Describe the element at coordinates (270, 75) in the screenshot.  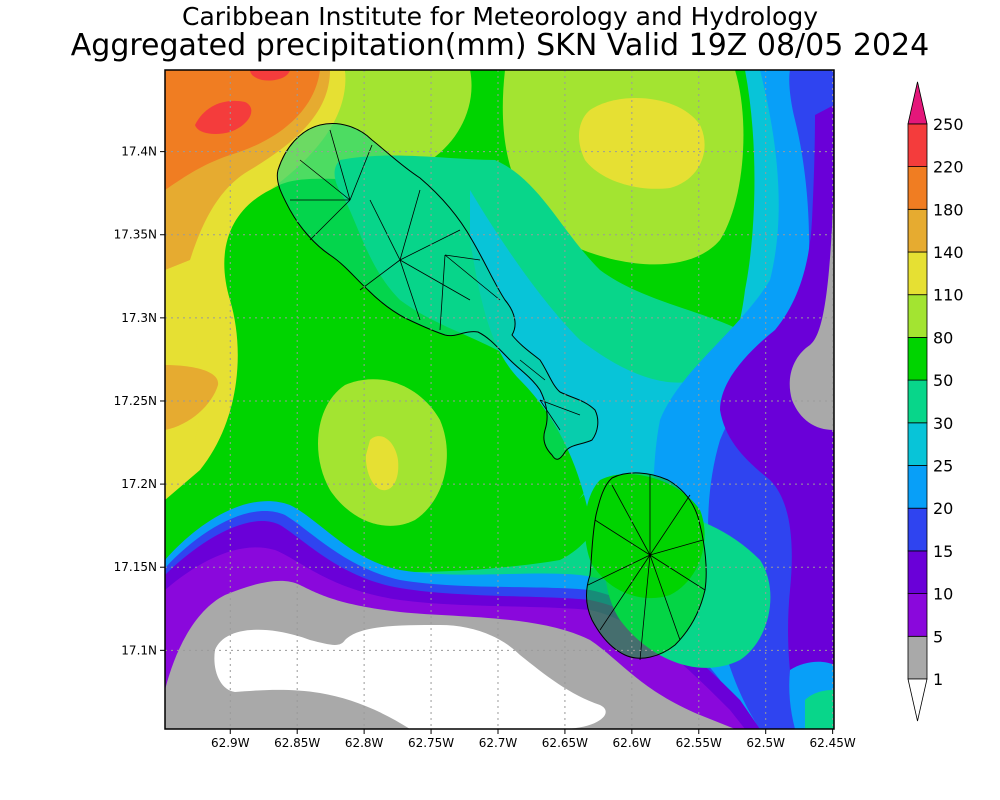
I see `field-220-250-top` at that location.